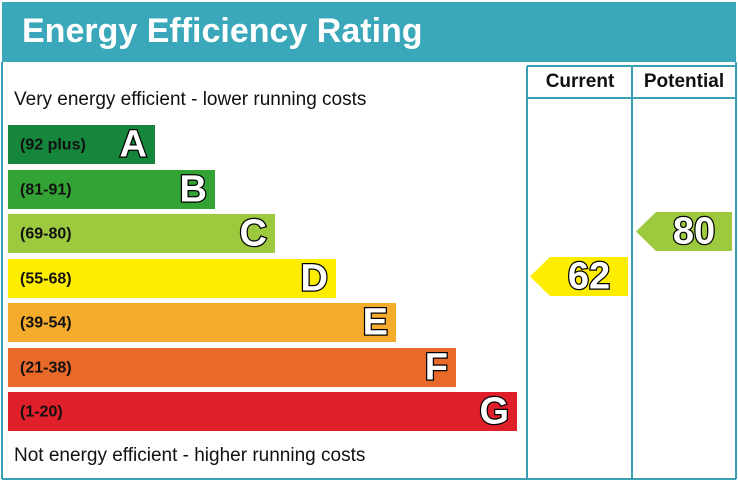 Image resolution: width=738 pixels, height=488 pixels. I want to click on title: Energy Efficiency Rating, so click(222, 31).